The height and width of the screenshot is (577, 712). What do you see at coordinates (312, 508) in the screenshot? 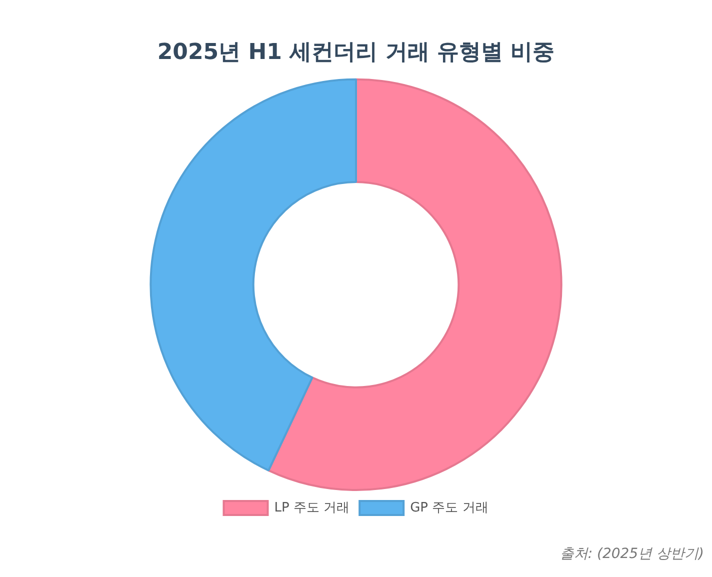
I see `legend-label: LP 주도 거래` at bounding box center [312, 508].